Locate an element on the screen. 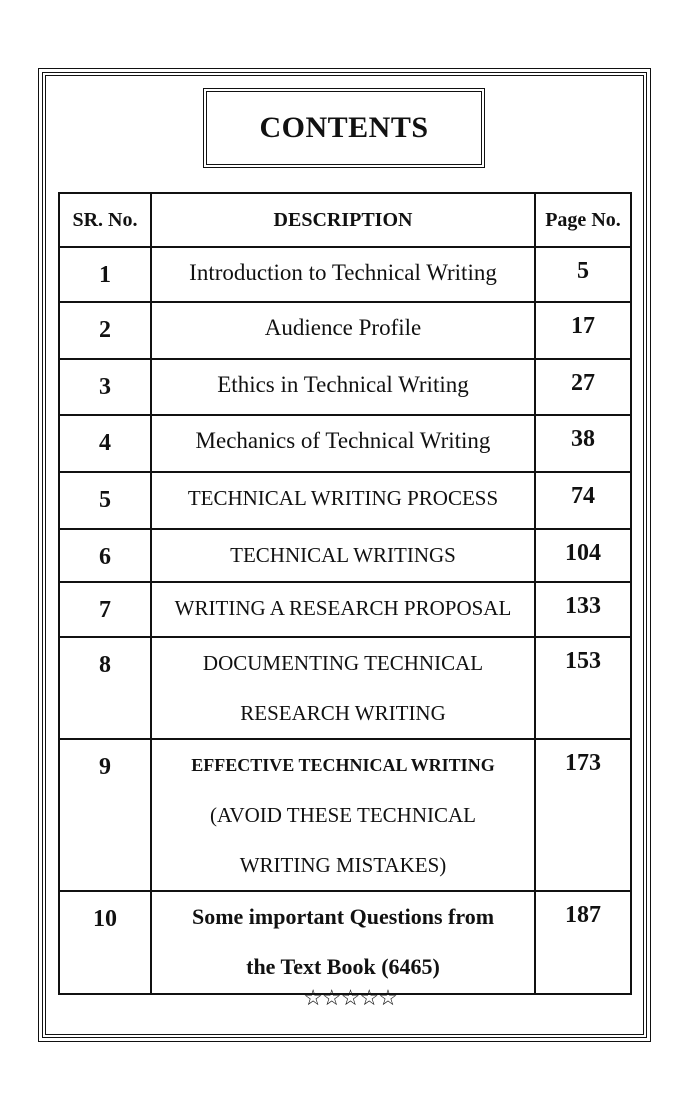 The image size is (700, 1108). description-line: EFFECTIVE TECHNICAL WRITING is located at coordinates (343, 765).